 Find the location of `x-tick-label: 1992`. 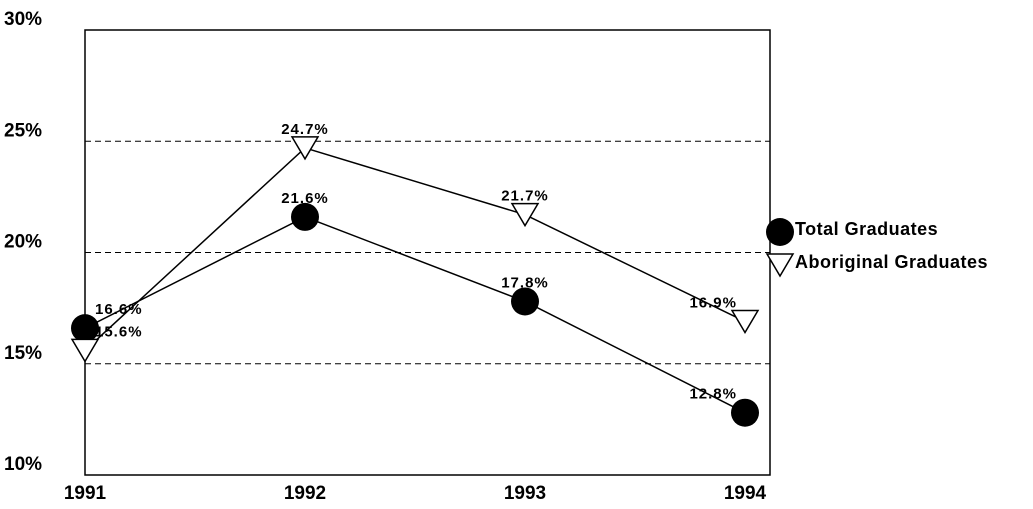

x-tick-label: 1992 is located at coordinates (305, 493).